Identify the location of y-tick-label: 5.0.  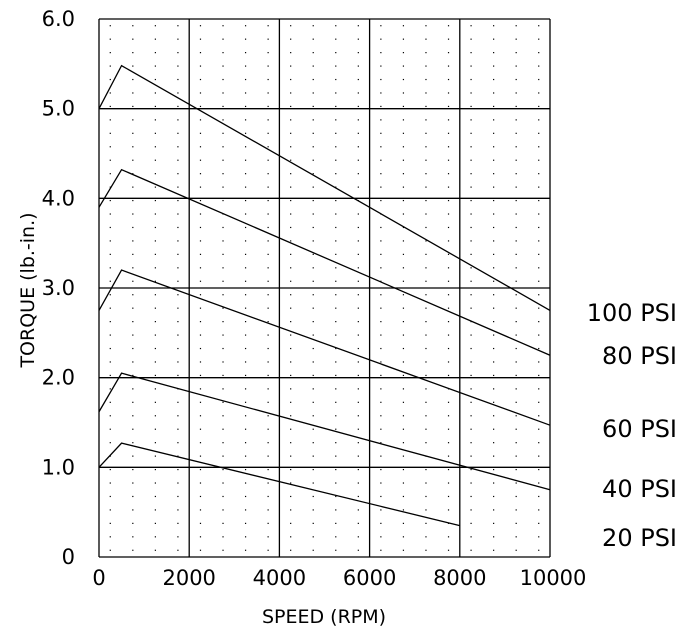
(58, 109).